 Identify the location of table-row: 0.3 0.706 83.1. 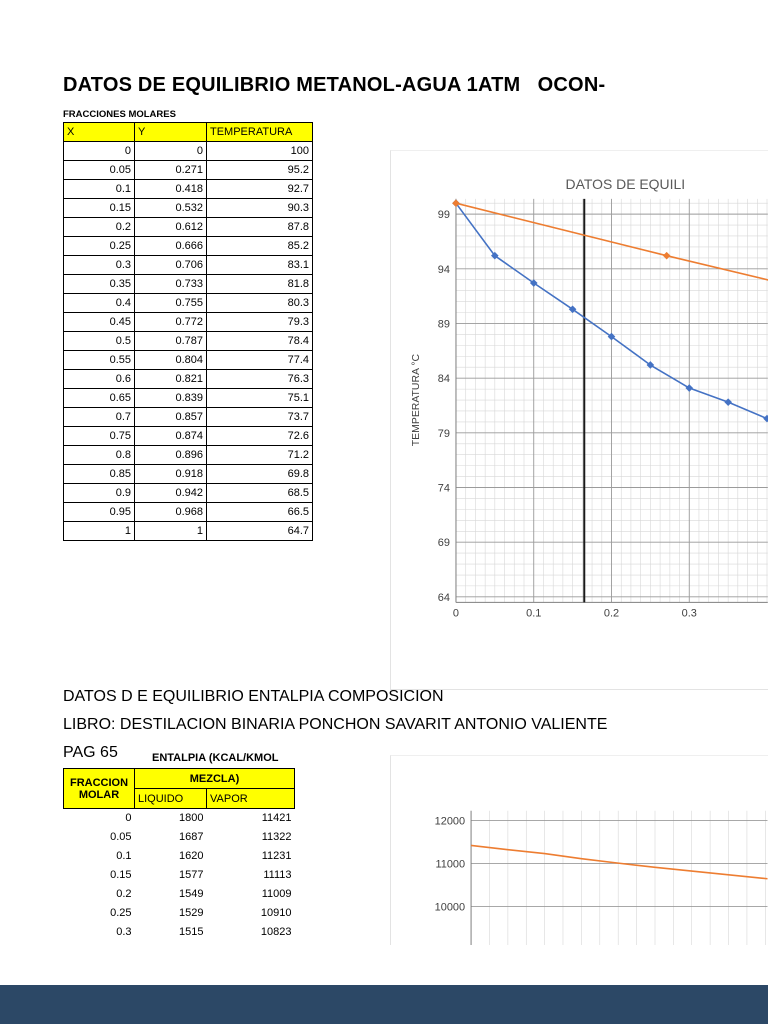
(188, 265).